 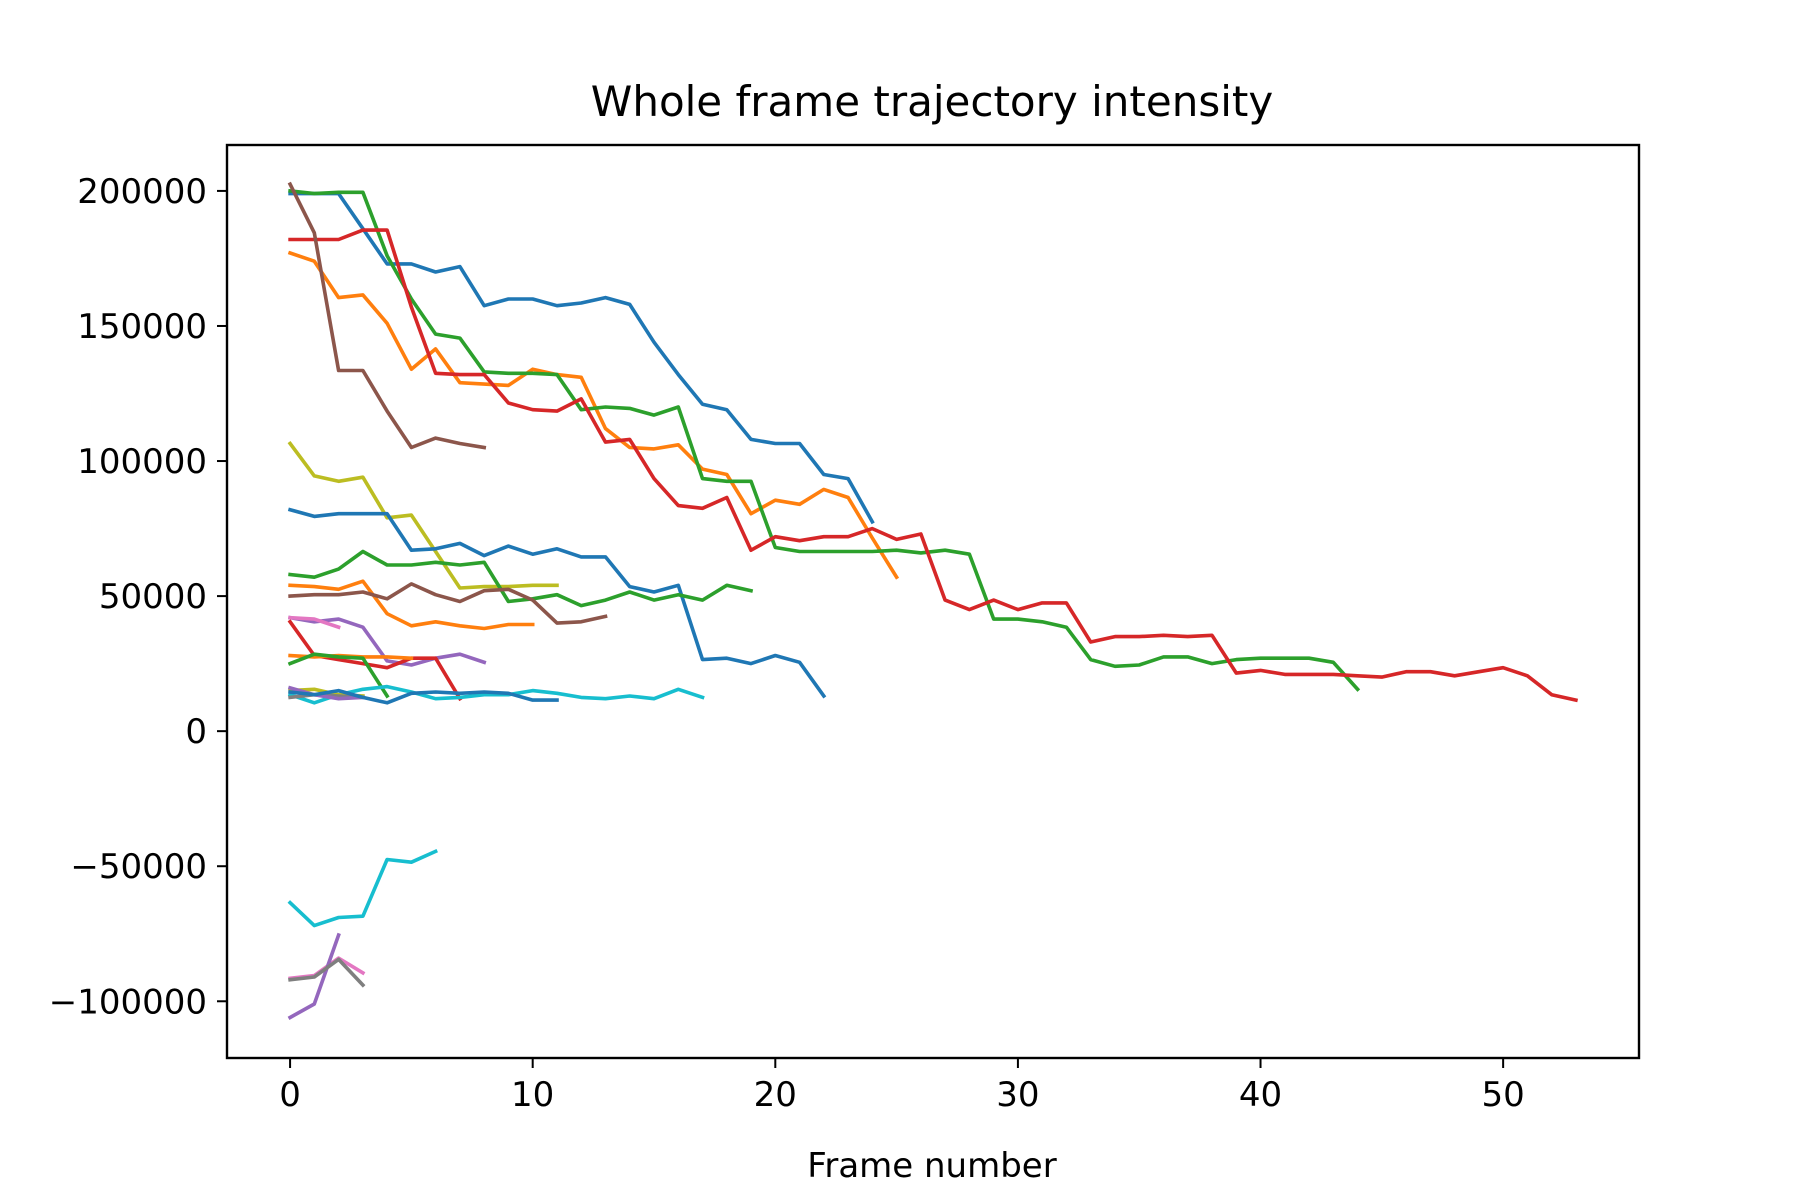 I want to click on y-tick-label: 0, so click(x=196, y=732).